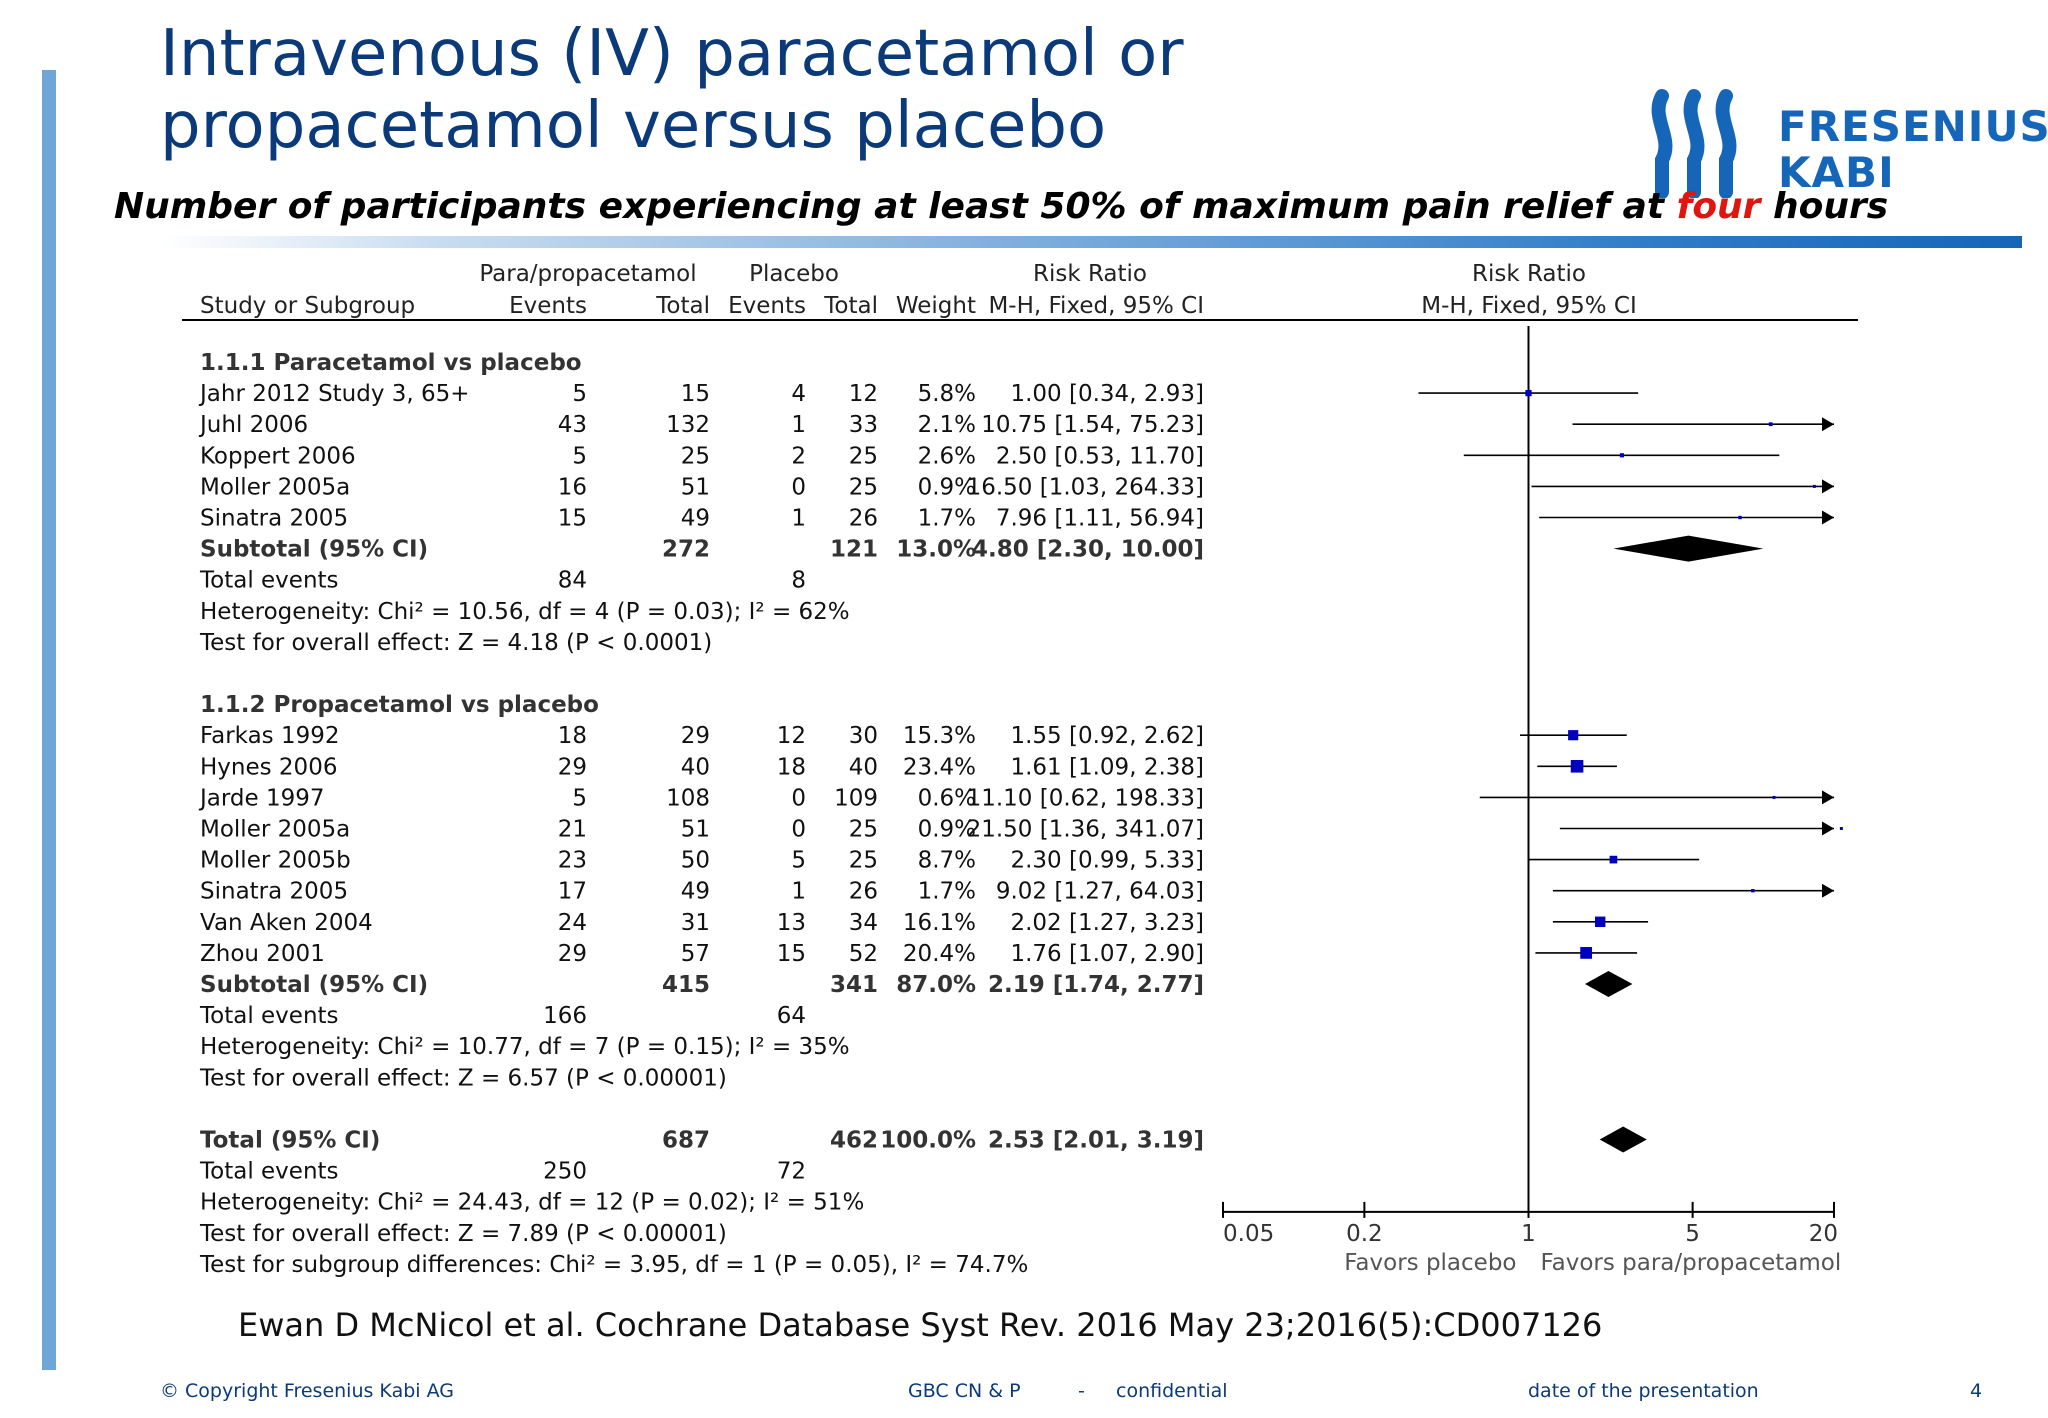 The width and height of the screenshot is (2048, 1418). Describe the element at coordinates (572, 425) in the screenshot. I see `cell-exp-events: 43` at that location.